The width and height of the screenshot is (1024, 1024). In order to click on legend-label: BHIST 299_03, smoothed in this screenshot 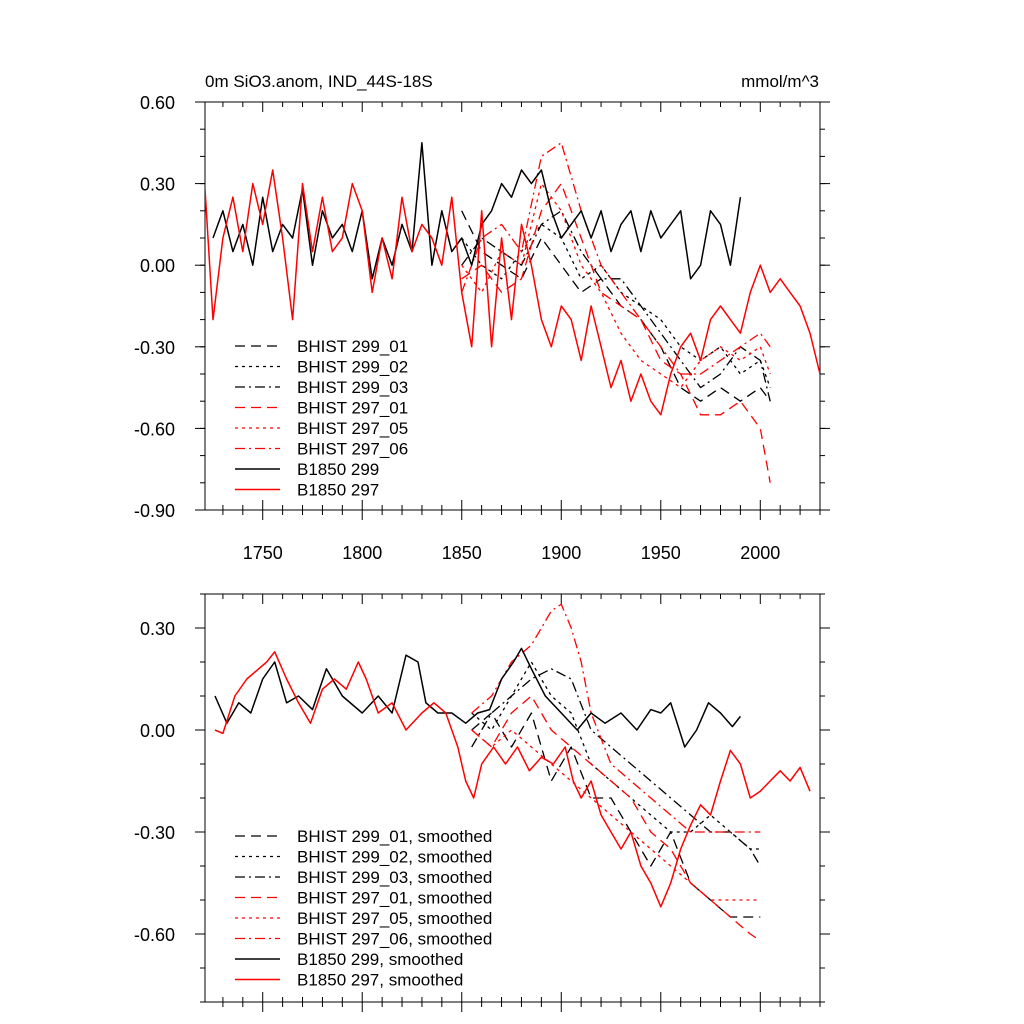, I will do `click(394, 877)`.